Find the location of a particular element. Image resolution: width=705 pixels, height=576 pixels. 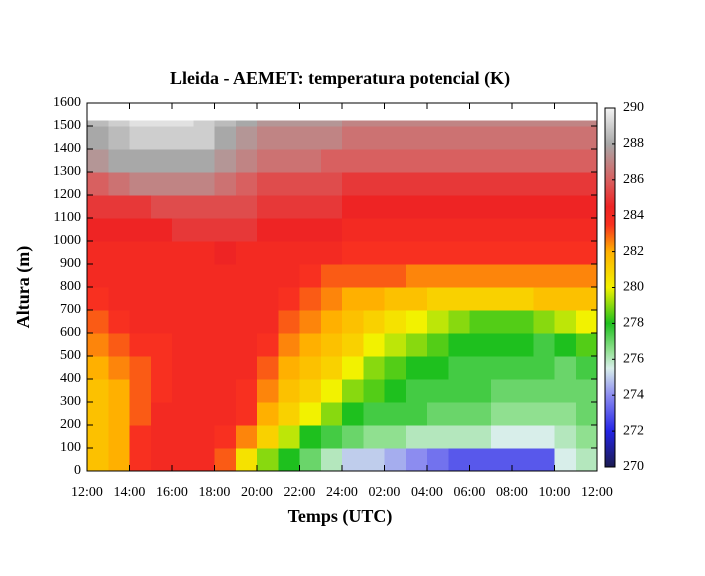

x-tick-label: 04:00 is located at coordinates (427, 492).